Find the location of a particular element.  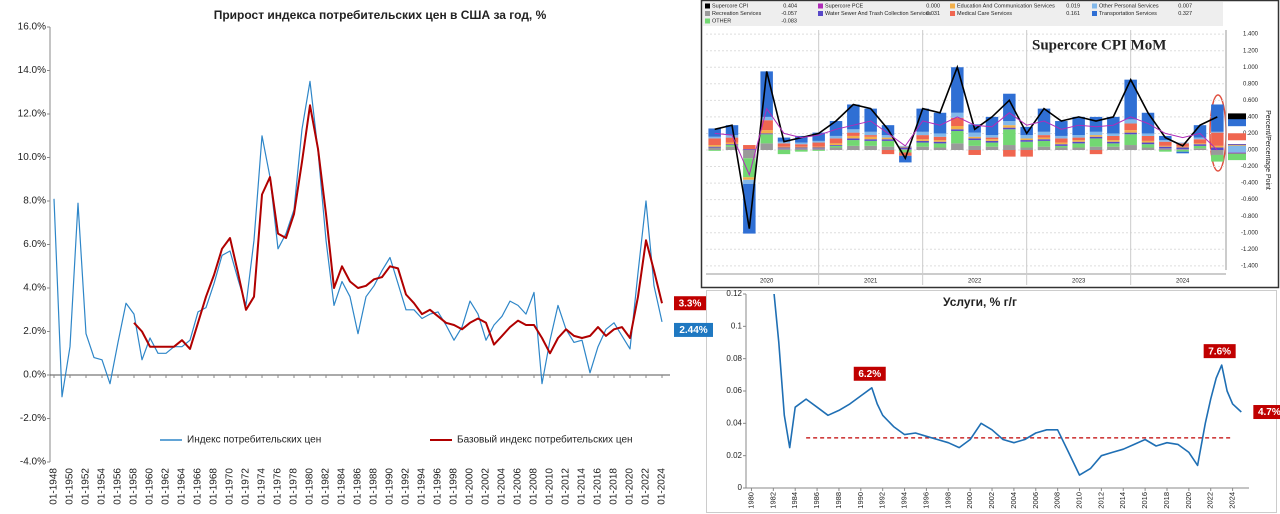

y-tick-label: 0.800 is located at coordinates (1251, 84).